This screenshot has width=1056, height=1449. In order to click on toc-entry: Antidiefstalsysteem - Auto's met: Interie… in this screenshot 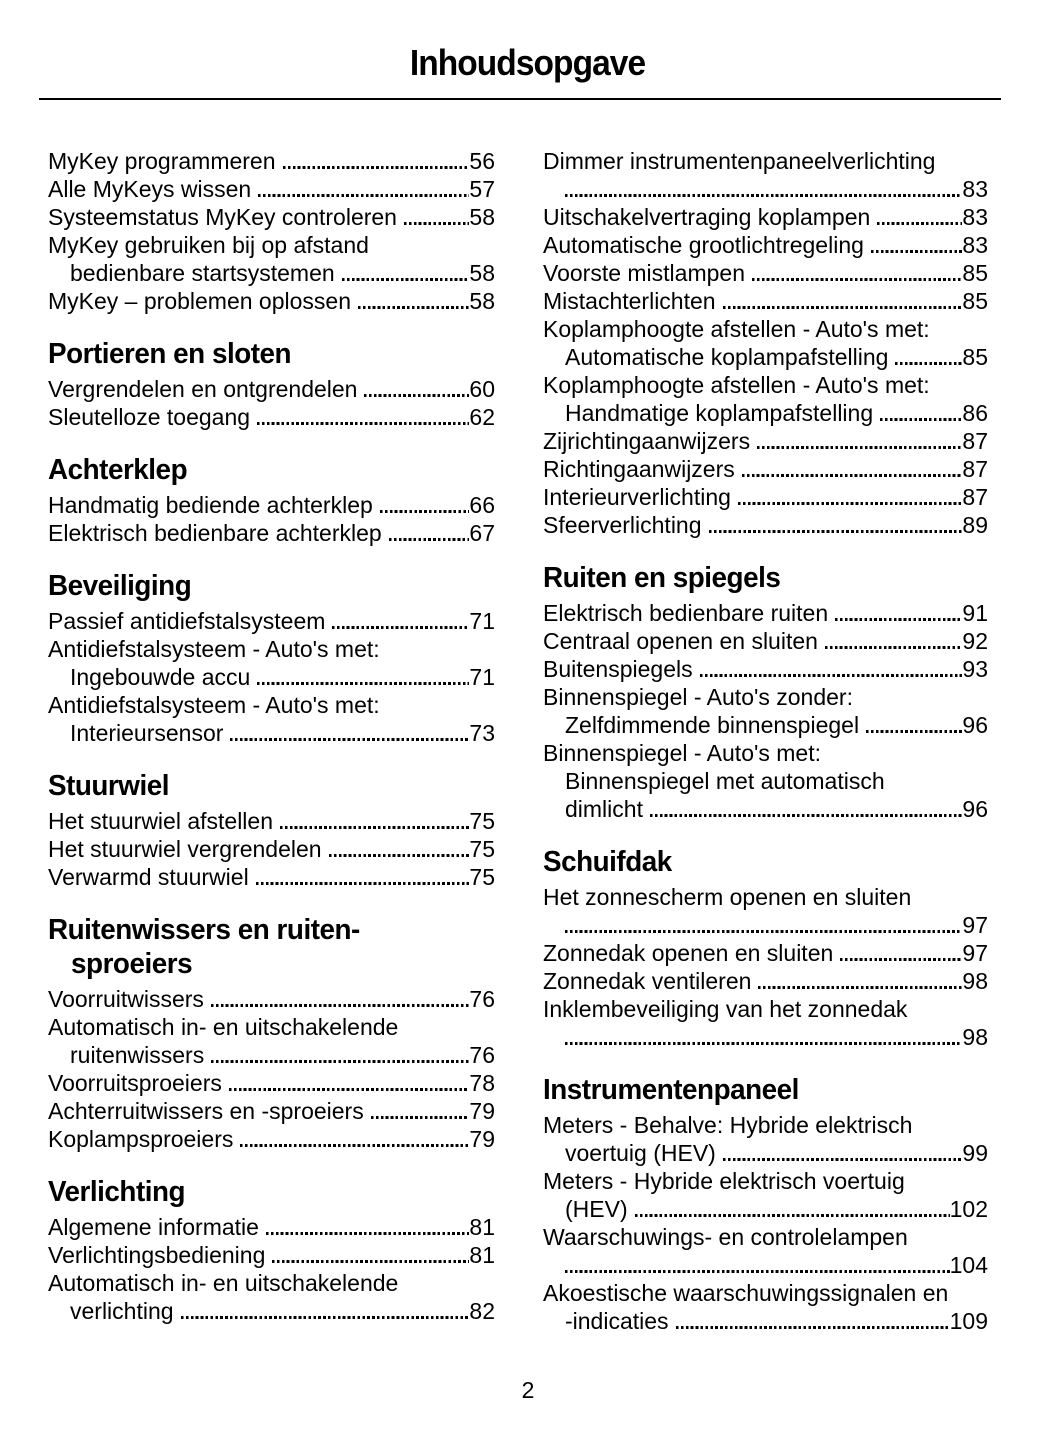, I will do `click(271, 719)`.